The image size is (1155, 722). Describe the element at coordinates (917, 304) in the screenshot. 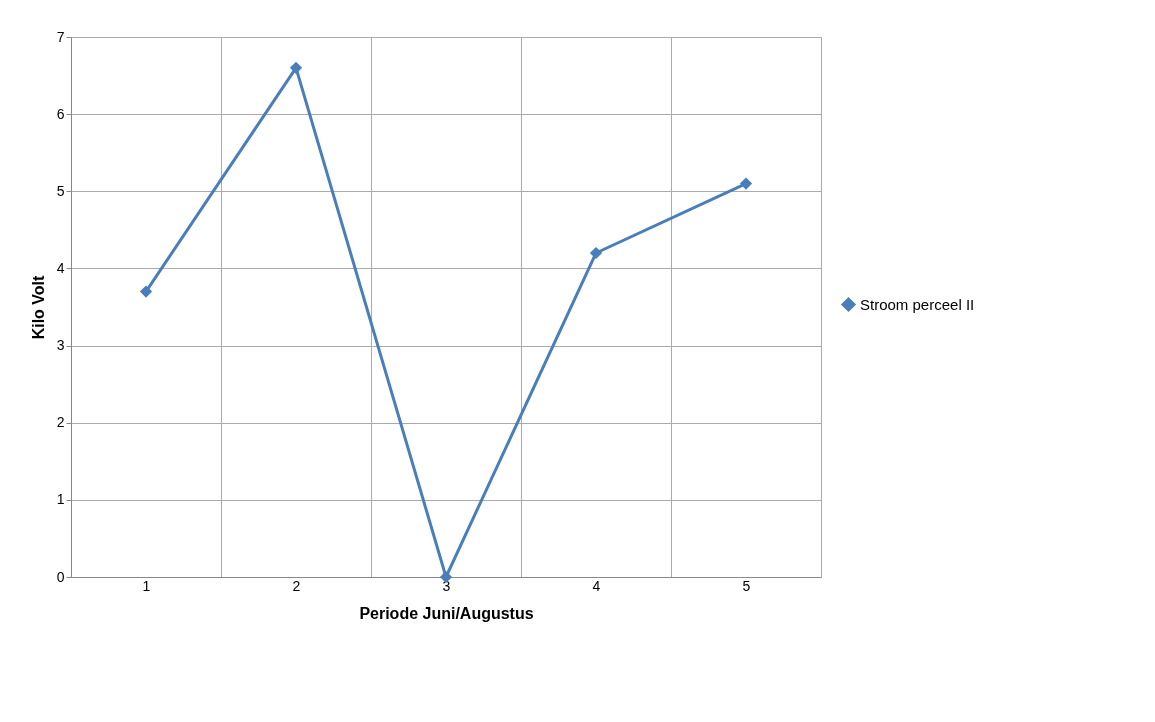

I see `legend-label: Stroom perceel II` at that location.